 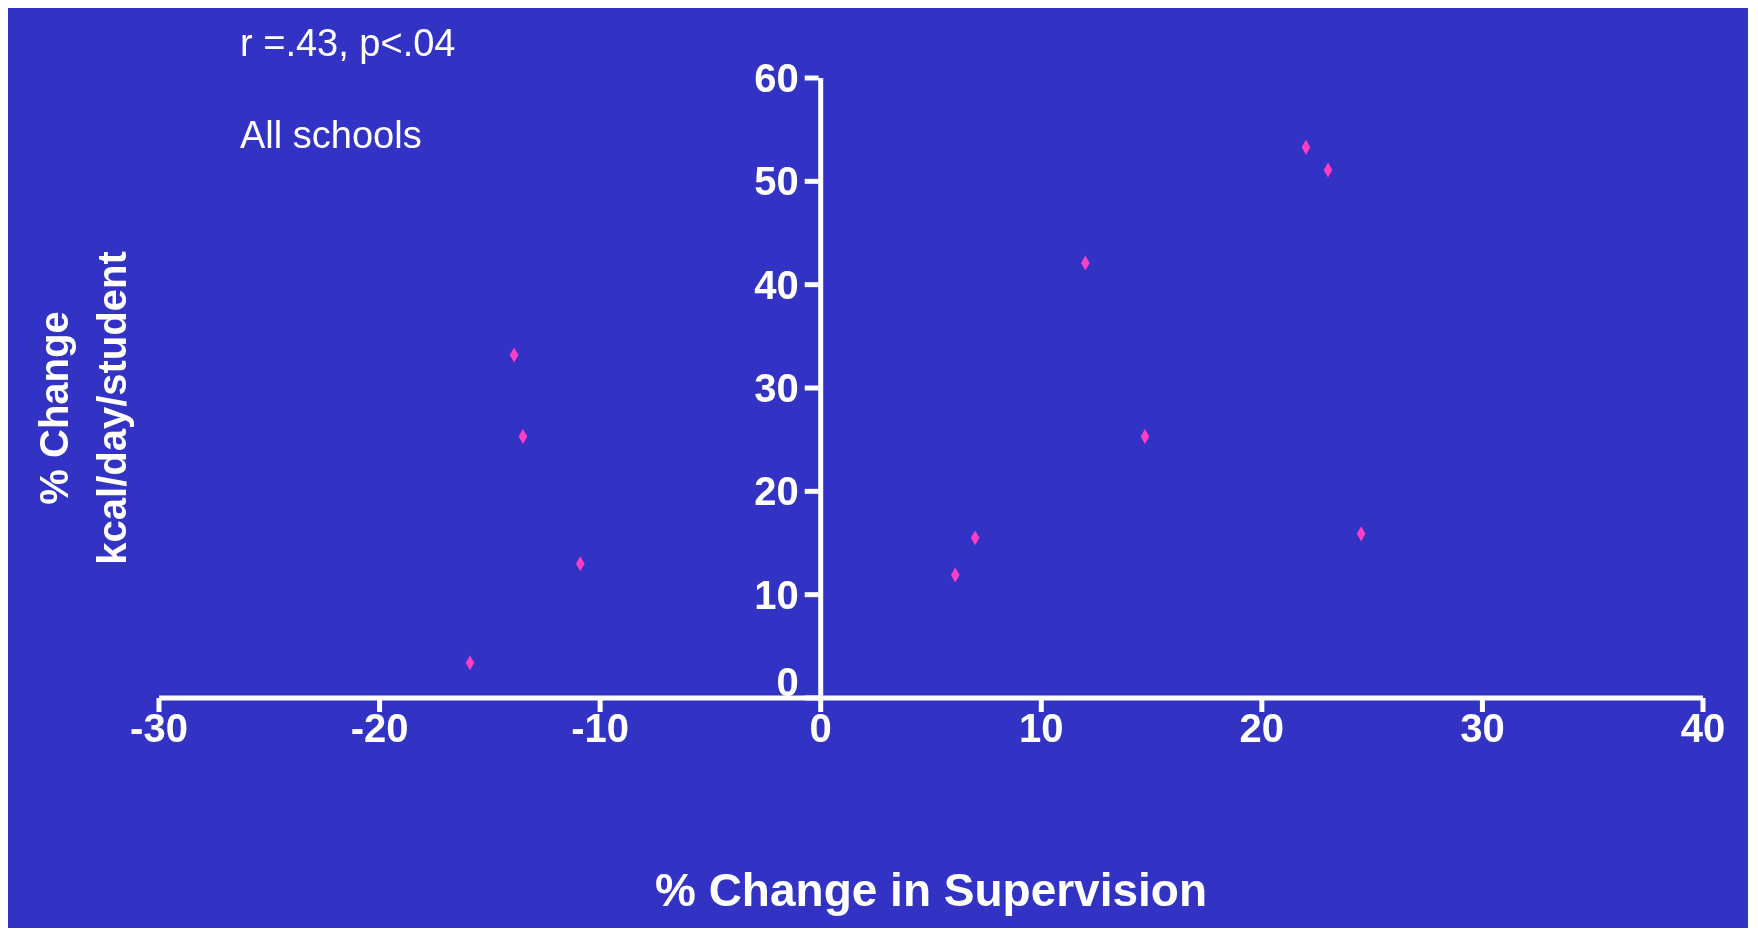 I want to click on annotation: All schools, so click(x=331, y=135).